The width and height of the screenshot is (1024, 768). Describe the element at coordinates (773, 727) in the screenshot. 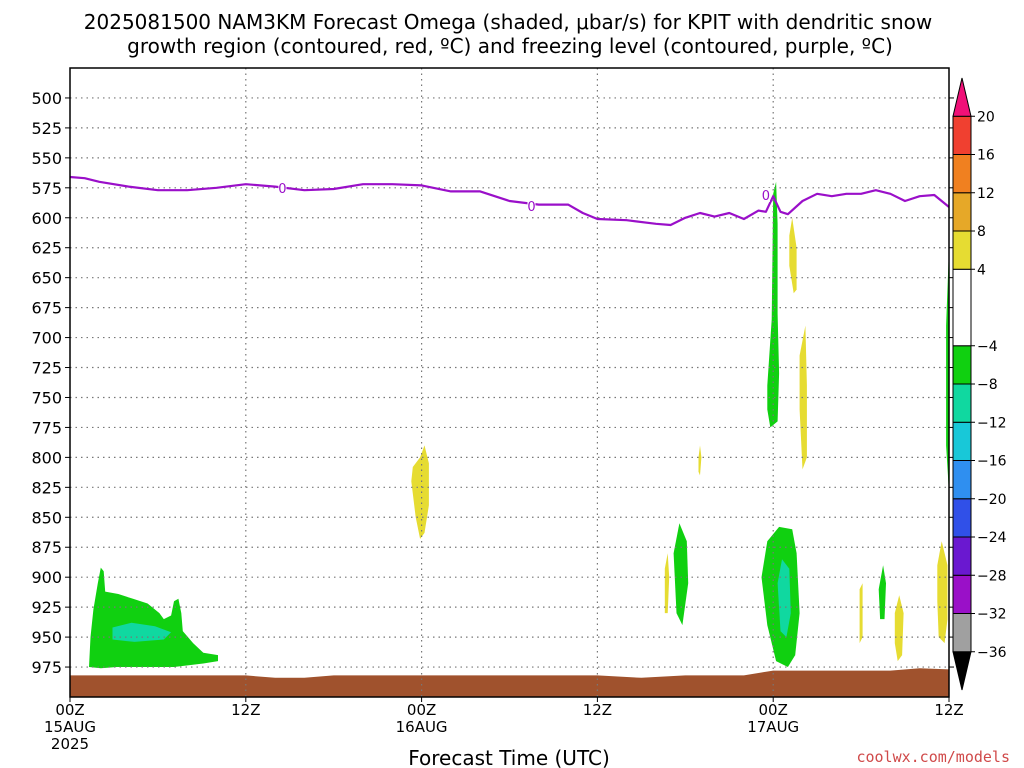

I see `x-tick-label-4-1: 17AUG` at that location.